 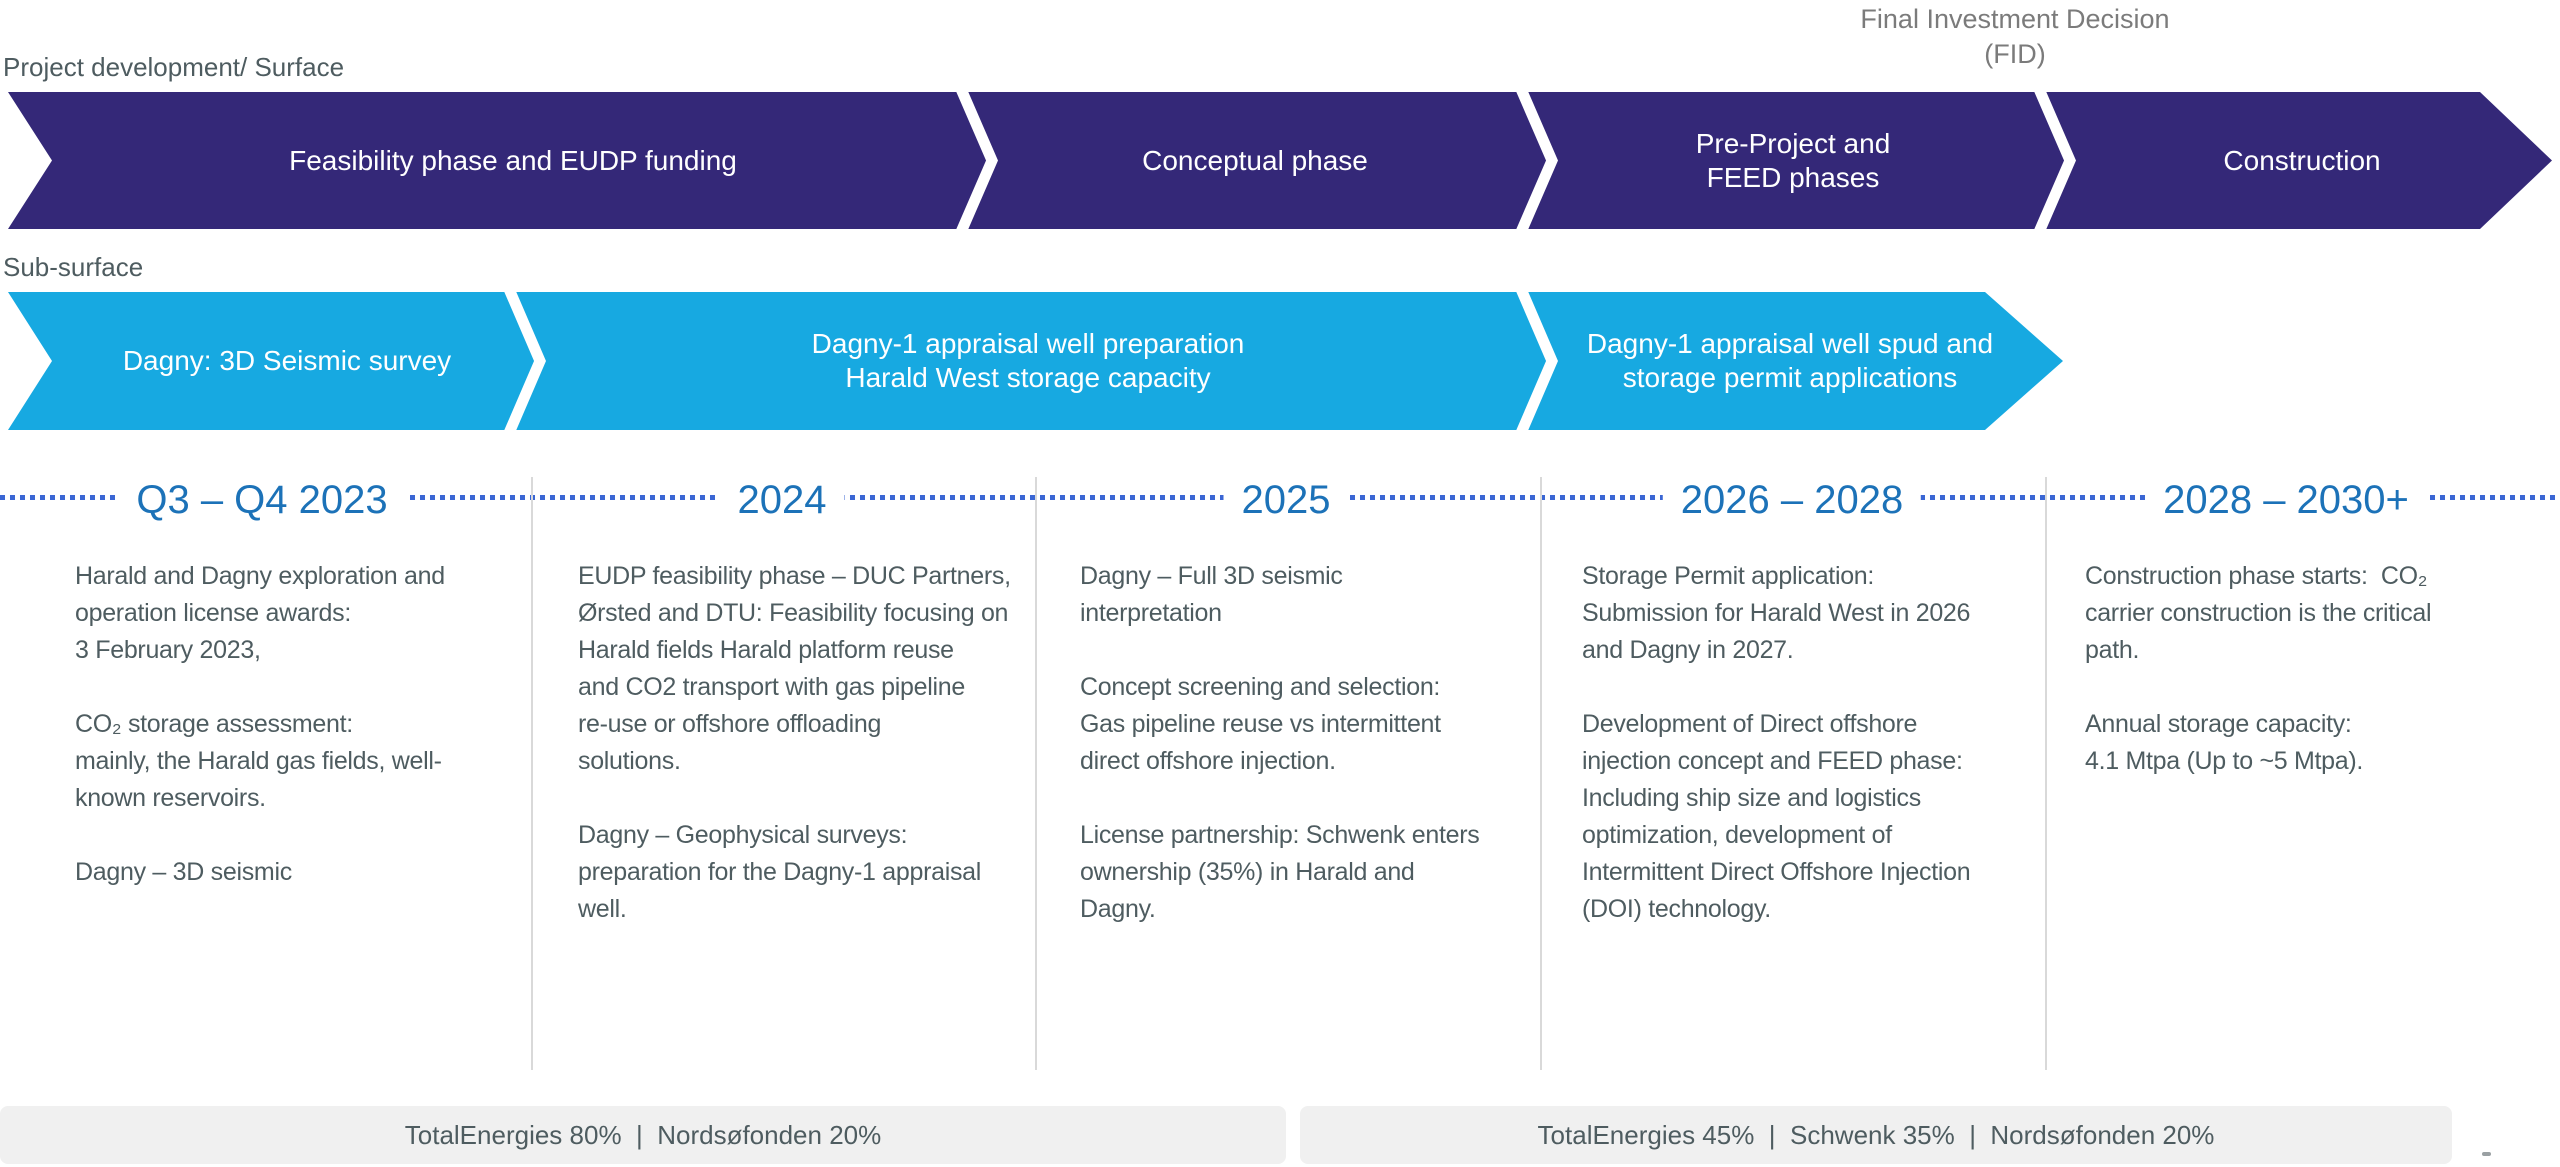 What do you see at coordinates (1255, 160) in the screenshot?
I see `surface-phase-conceptual: Conceptual phase` at bounding box center [1255, 160].